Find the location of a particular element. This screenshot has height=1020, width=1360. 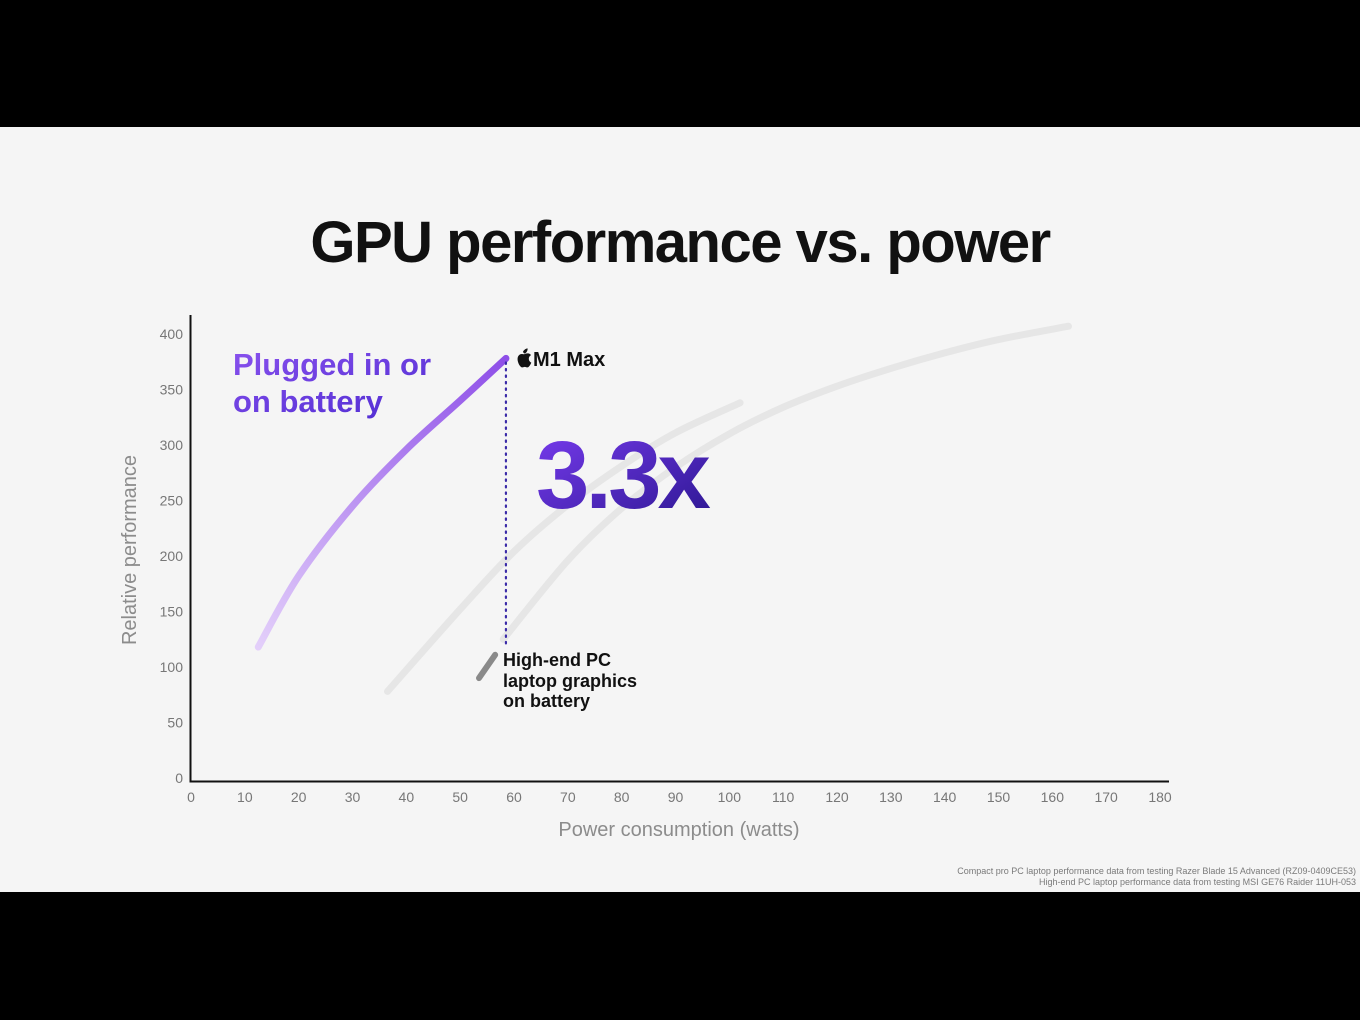

y-tick-label: 250 is located at coordinates (172, 501).